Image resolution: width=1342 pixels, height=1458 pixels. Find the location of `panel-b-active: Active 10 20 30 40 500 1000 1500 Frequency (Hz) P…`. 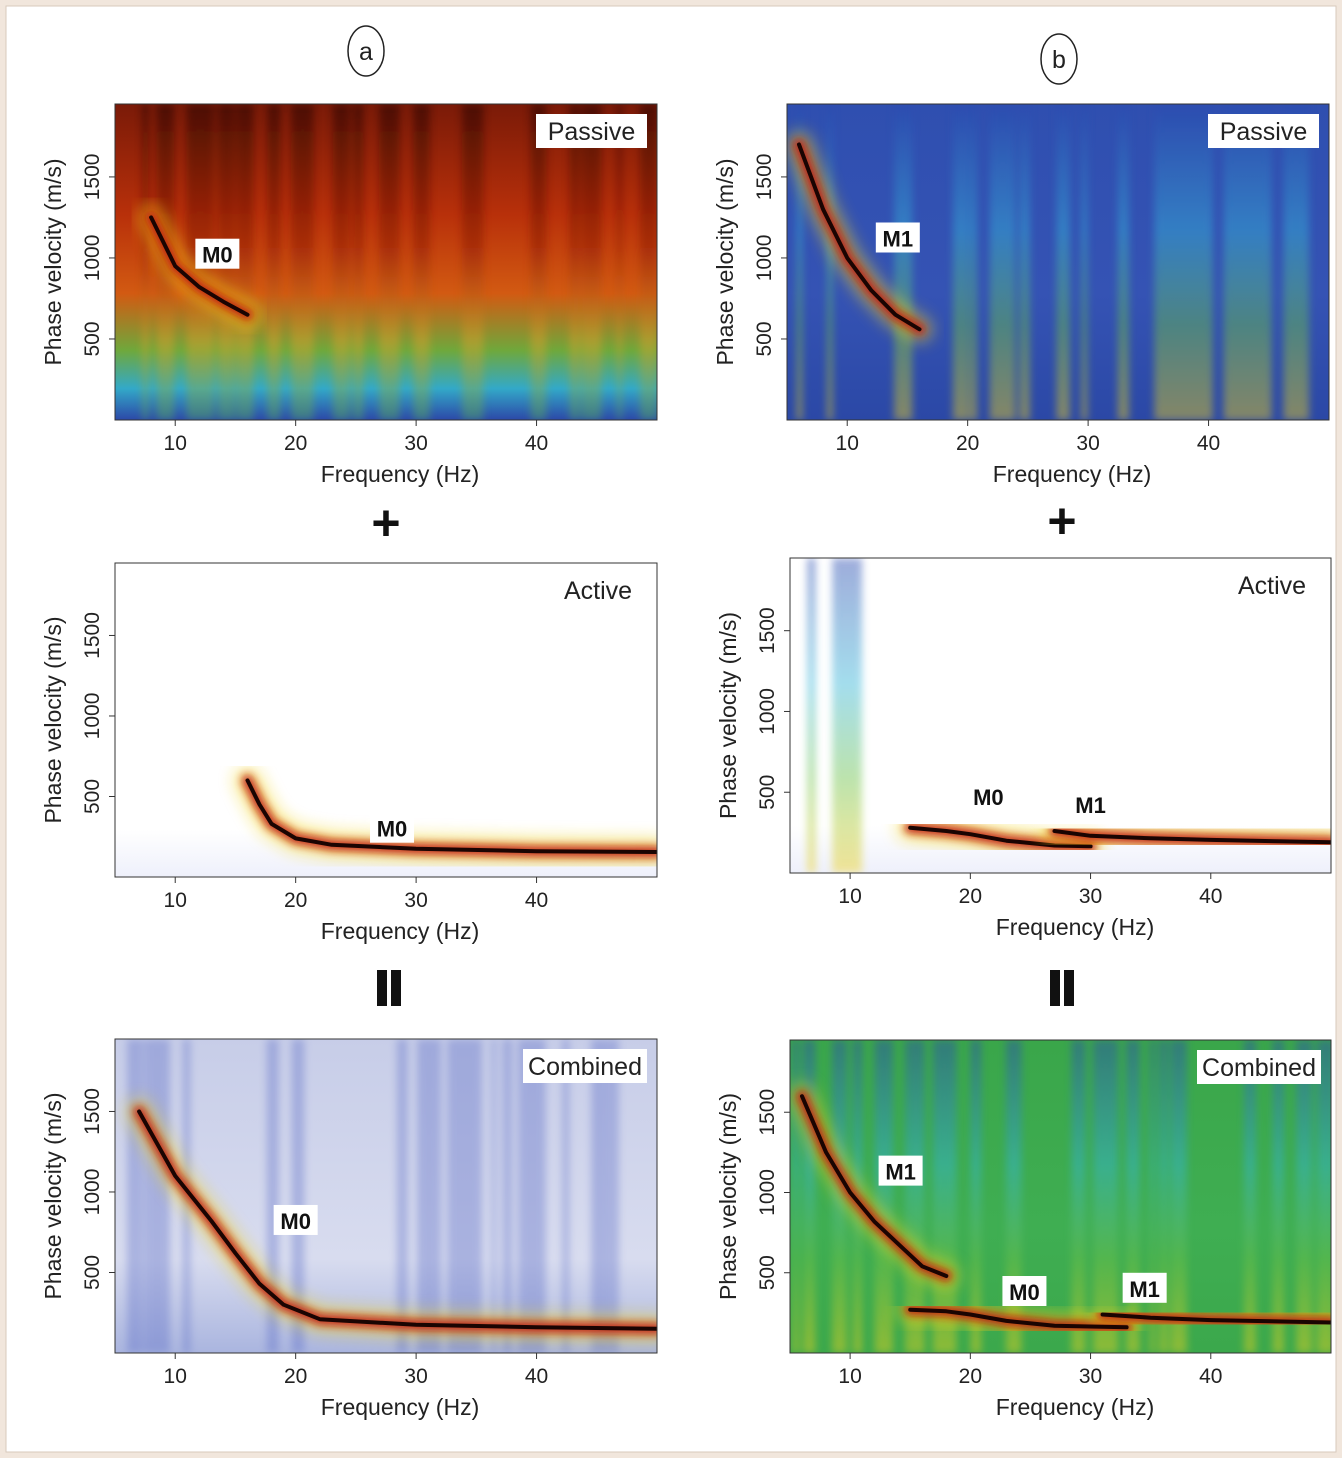

panel-b-active: Active 10 20 30 40 500 1000 1500 Frequency (Hz) P… is located at coordinates (1023, 748).